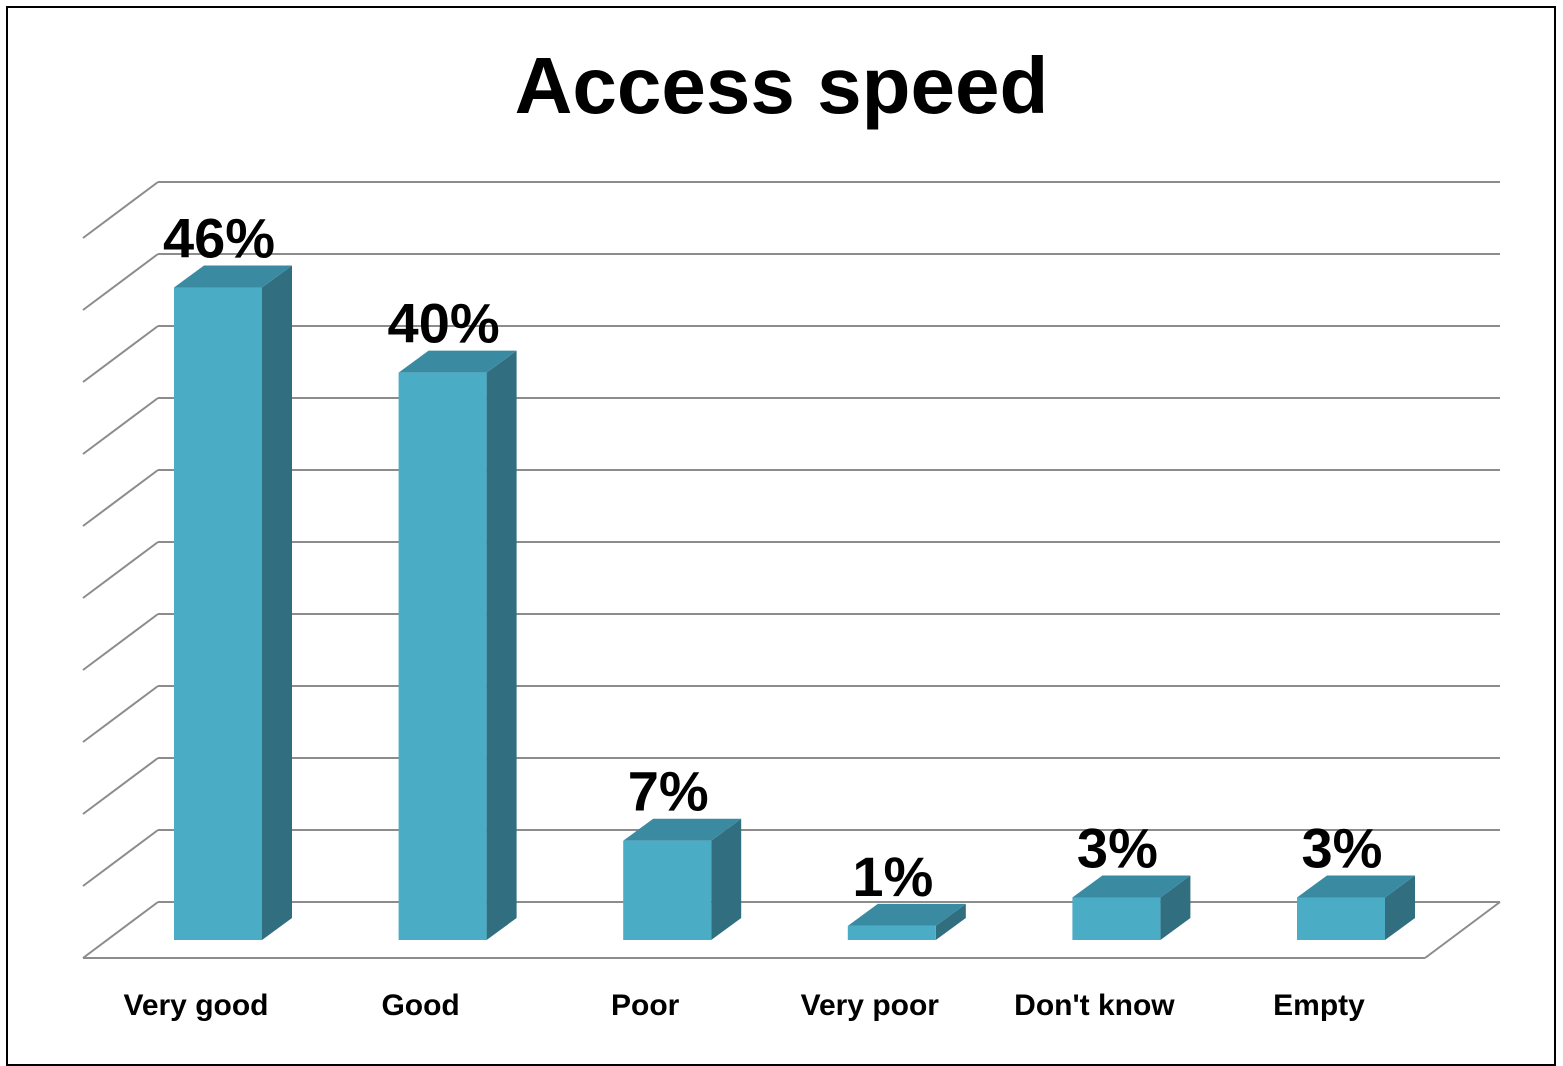 This screenshot has height=1066, width=1563. I want to click on data-label: 1%, so click(892, 876).